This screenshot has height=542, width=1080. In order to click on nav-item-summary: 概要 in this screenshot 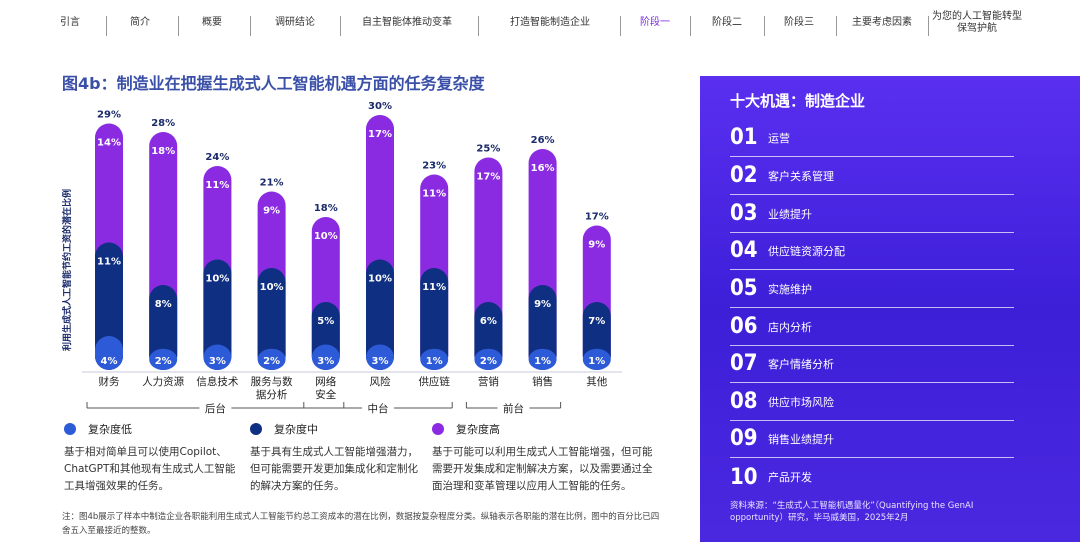, I will do `click(212, 22)`.